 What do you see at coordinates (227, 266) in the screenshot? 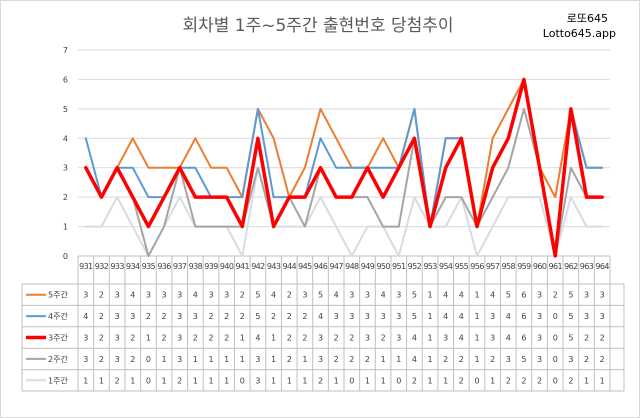
I see `x-category-label: 940` at bounding box center [227, 266].